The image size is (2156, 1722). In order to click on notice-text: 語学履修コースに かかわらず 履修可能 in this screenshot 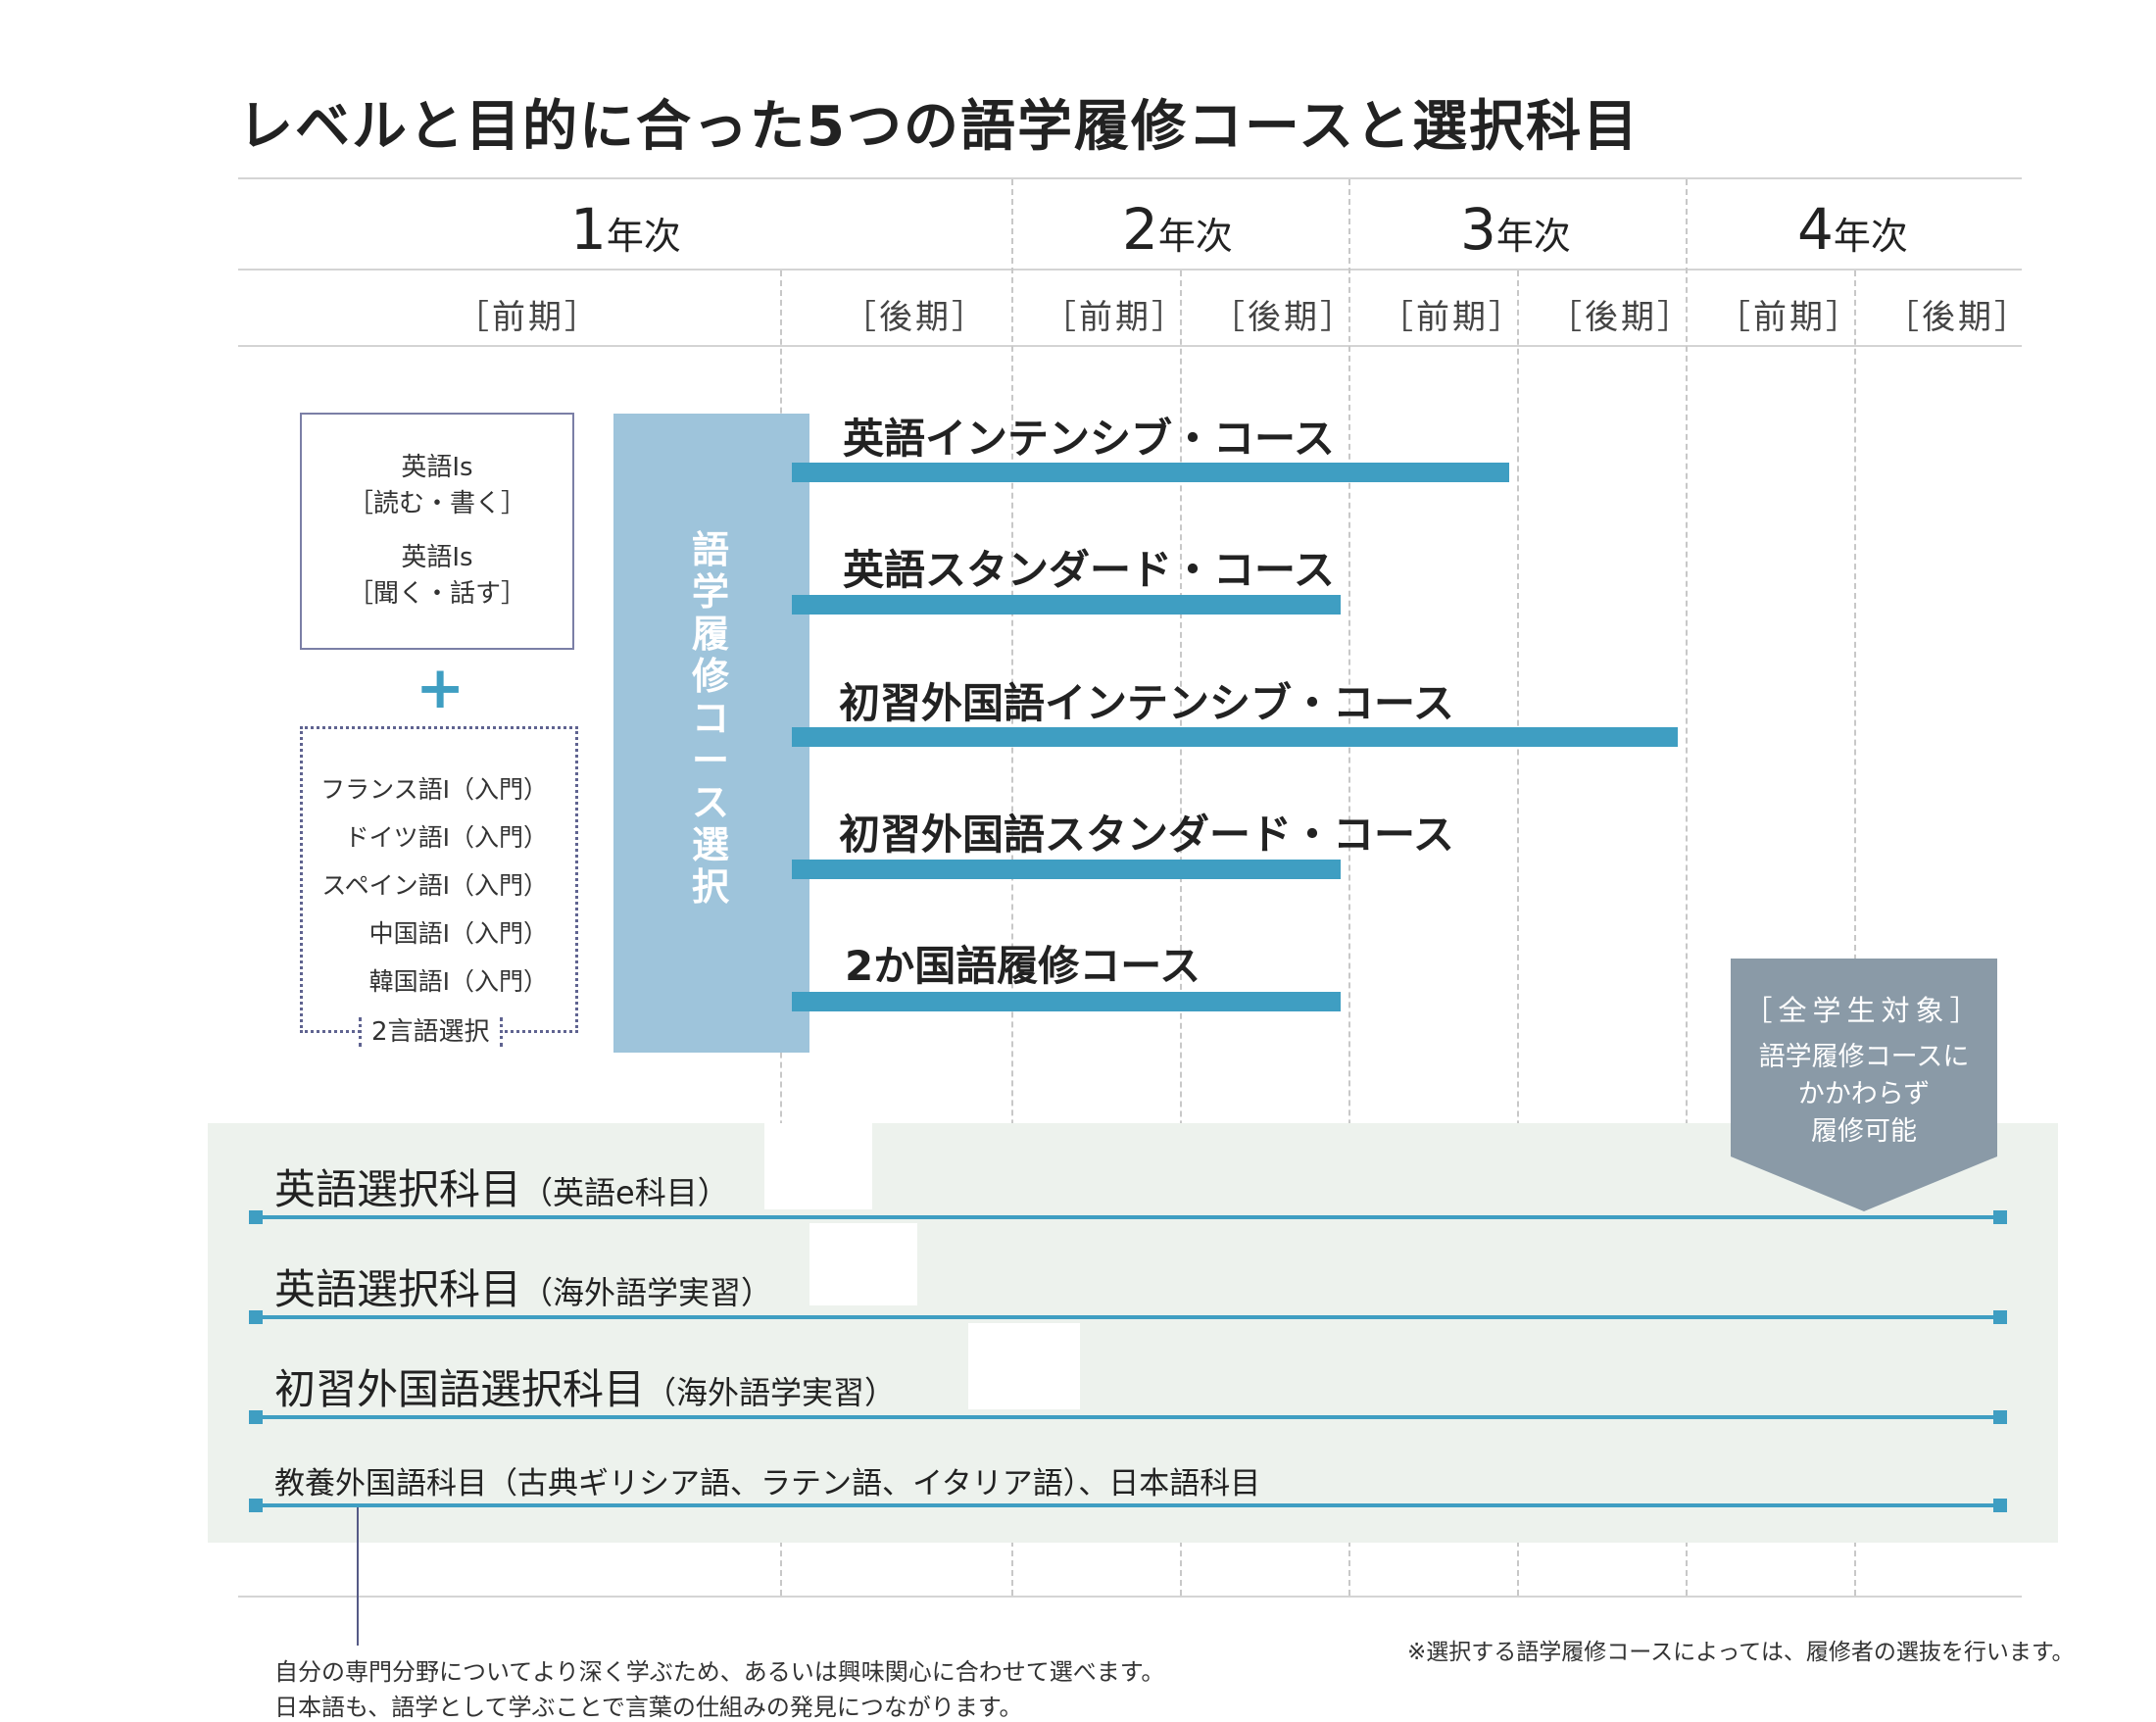, I will do `click(1864, 1094)`.